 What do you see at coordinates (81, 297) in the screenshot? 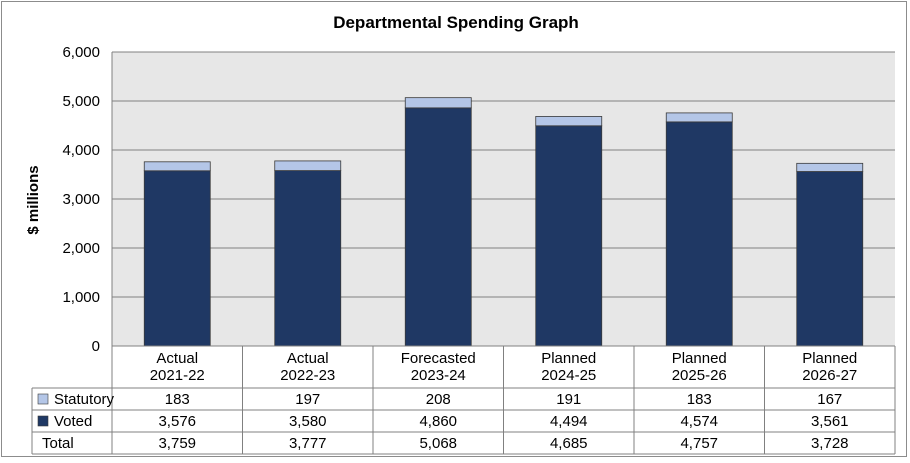
I see `y-tick-label: 1,000` at bounding box center [81, 297].